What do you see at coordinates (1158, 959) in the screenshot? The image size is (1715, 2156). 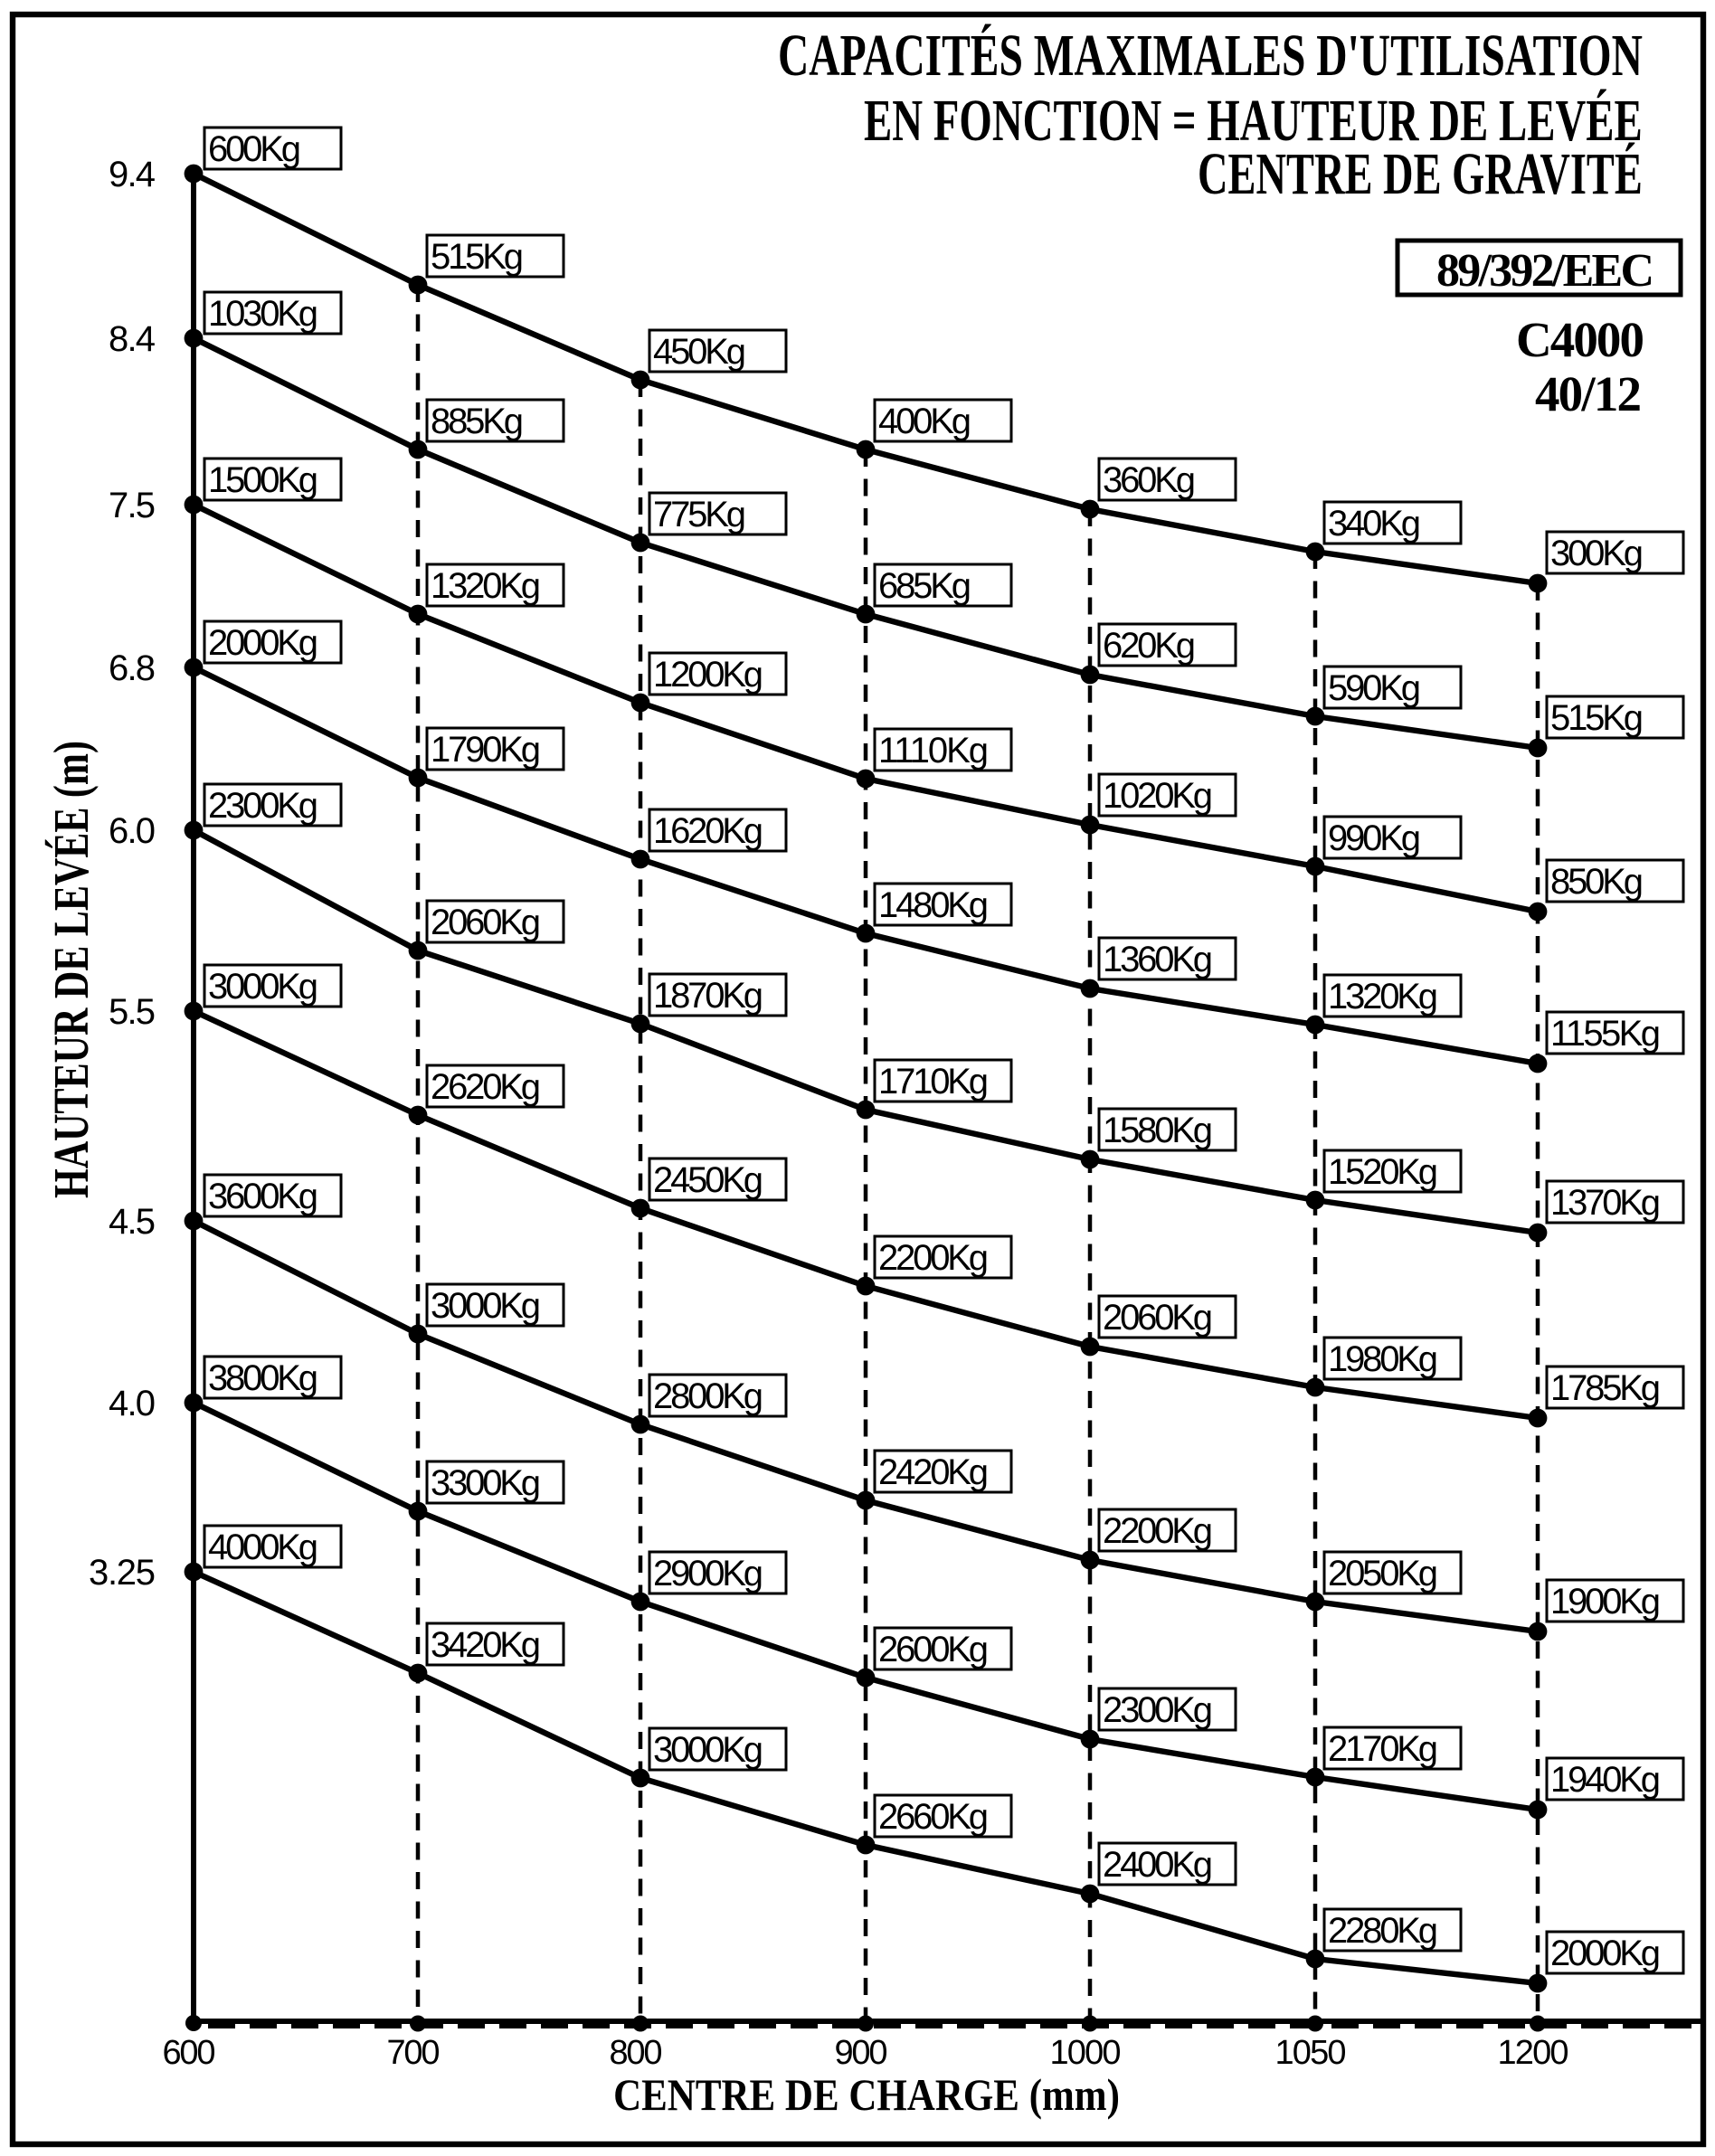 I see `svg-text: 1360Kg` at bounding box center [1158, 959].